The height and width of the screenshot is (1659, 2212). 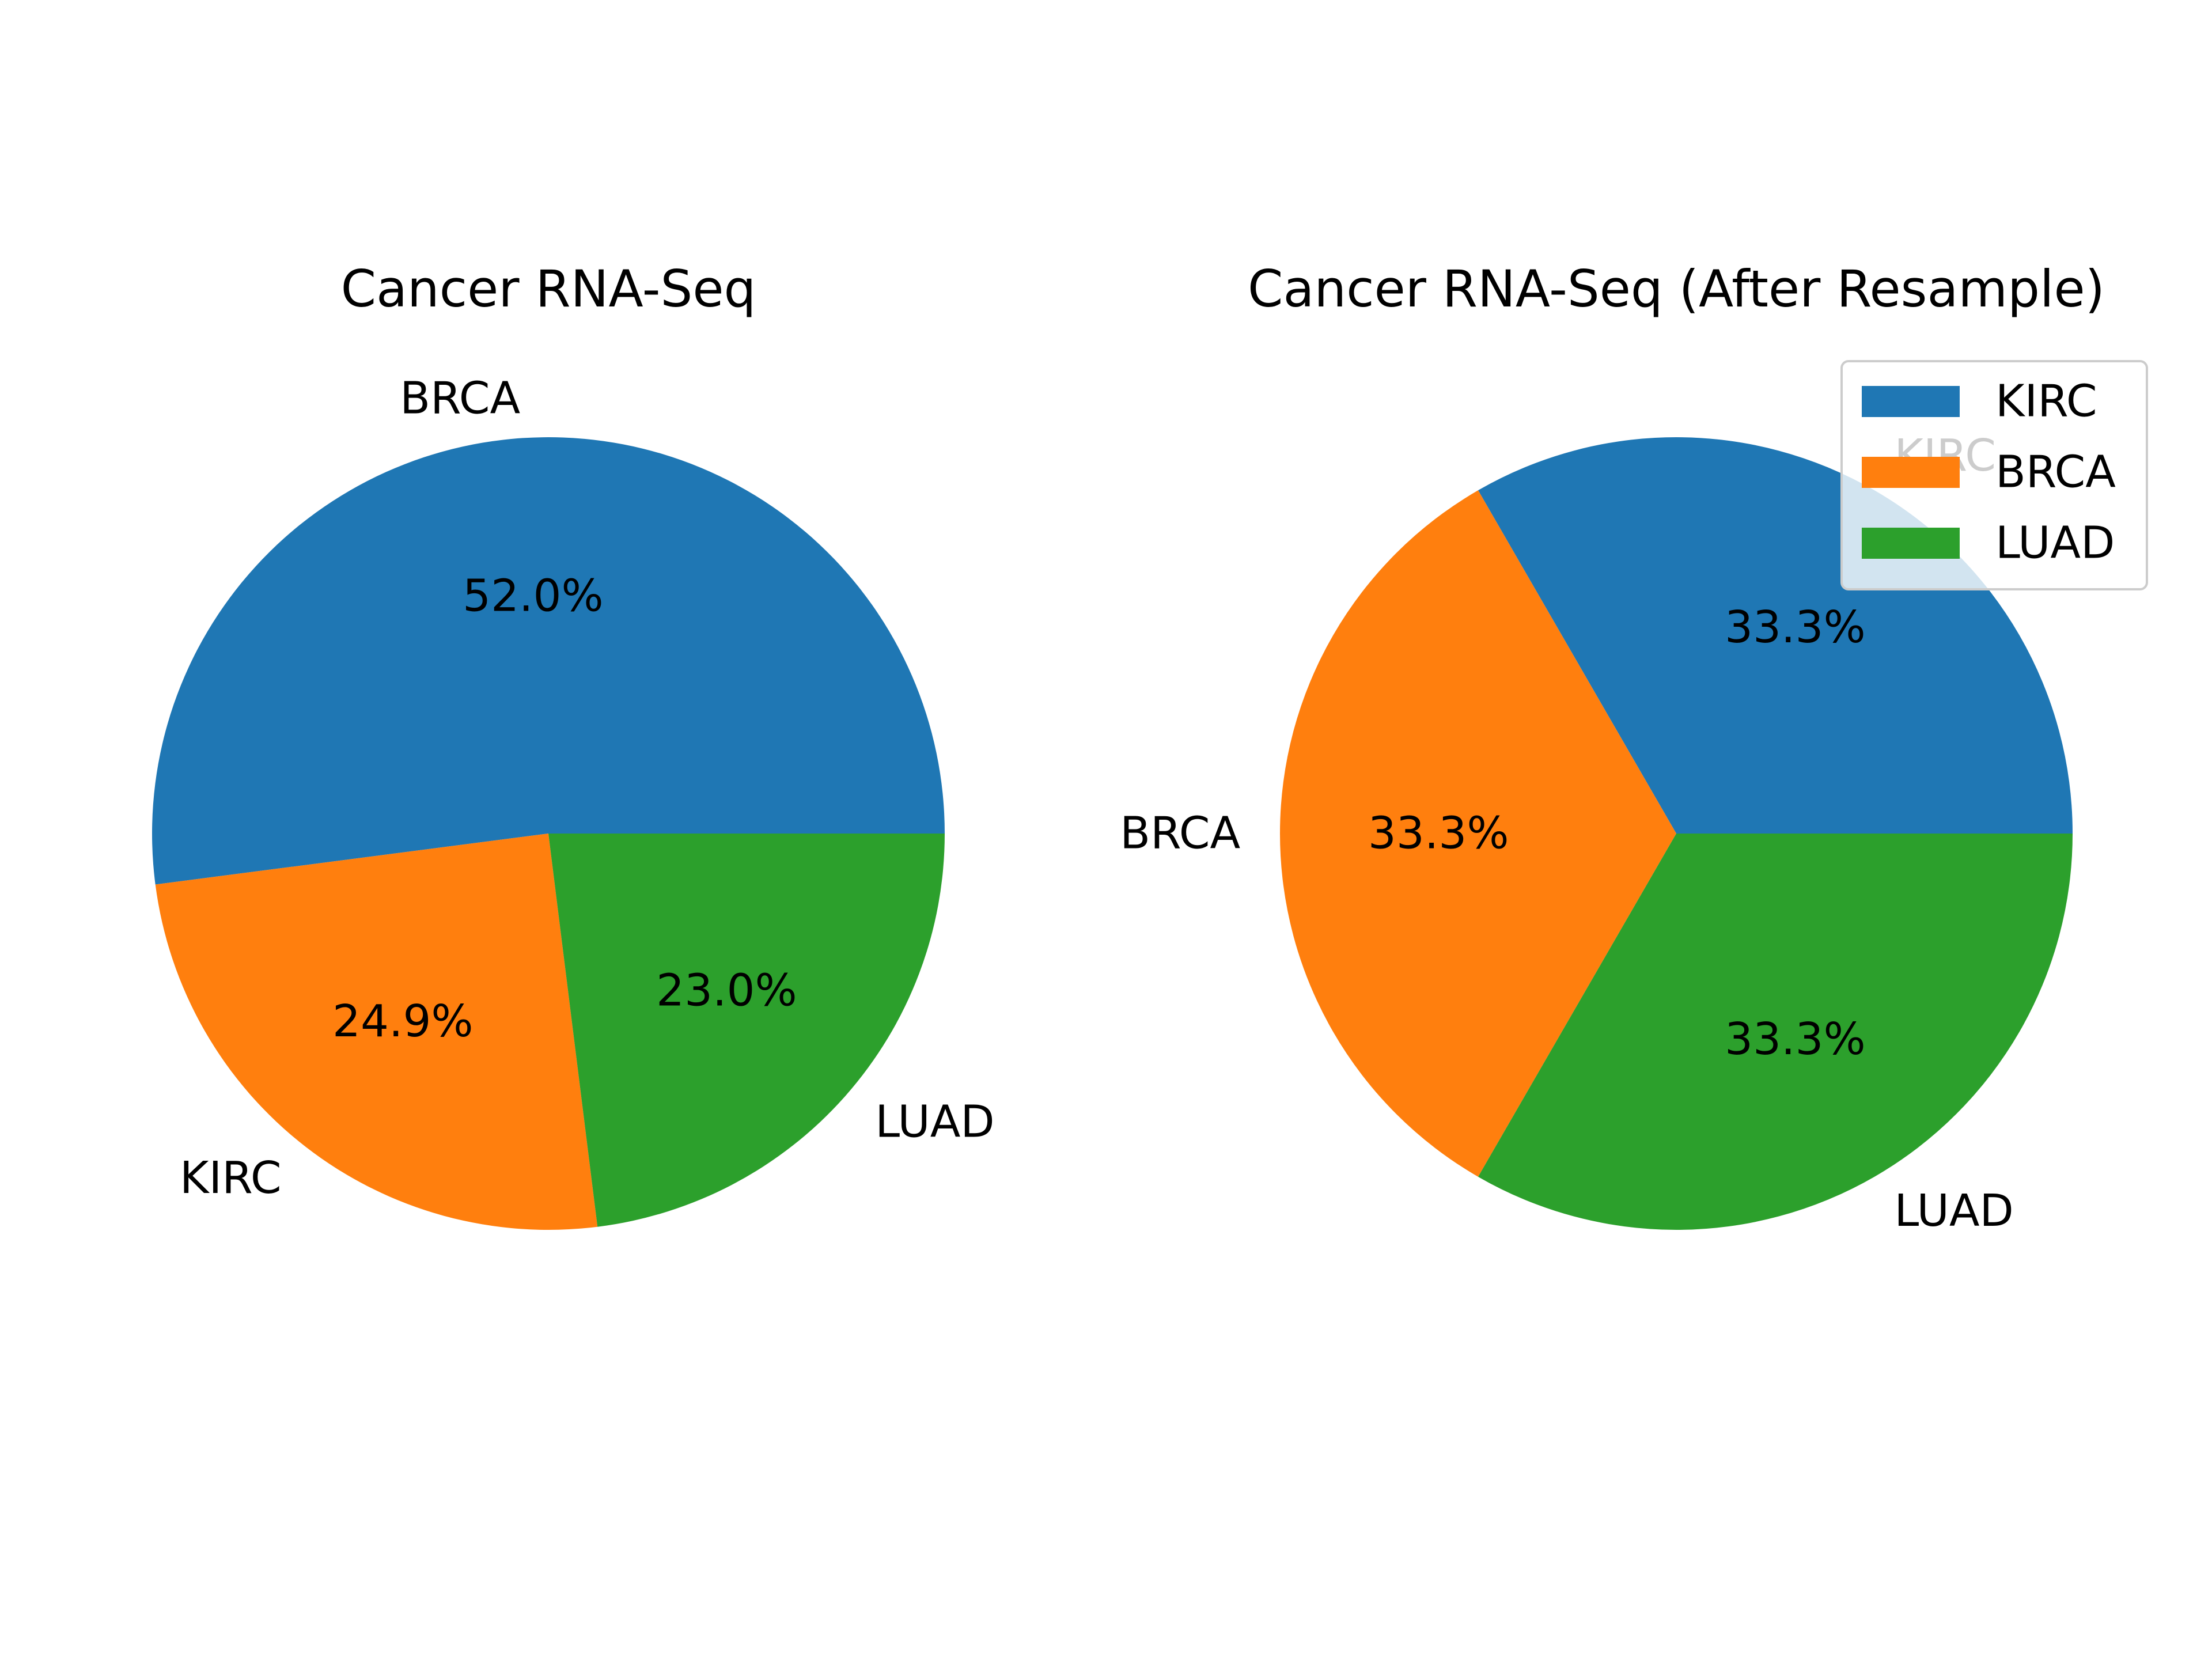 What do you see at coordinates (1911, 401) in the screenshot?
I see `legend-swatch-kirc` at bounding box center [1911, 401].